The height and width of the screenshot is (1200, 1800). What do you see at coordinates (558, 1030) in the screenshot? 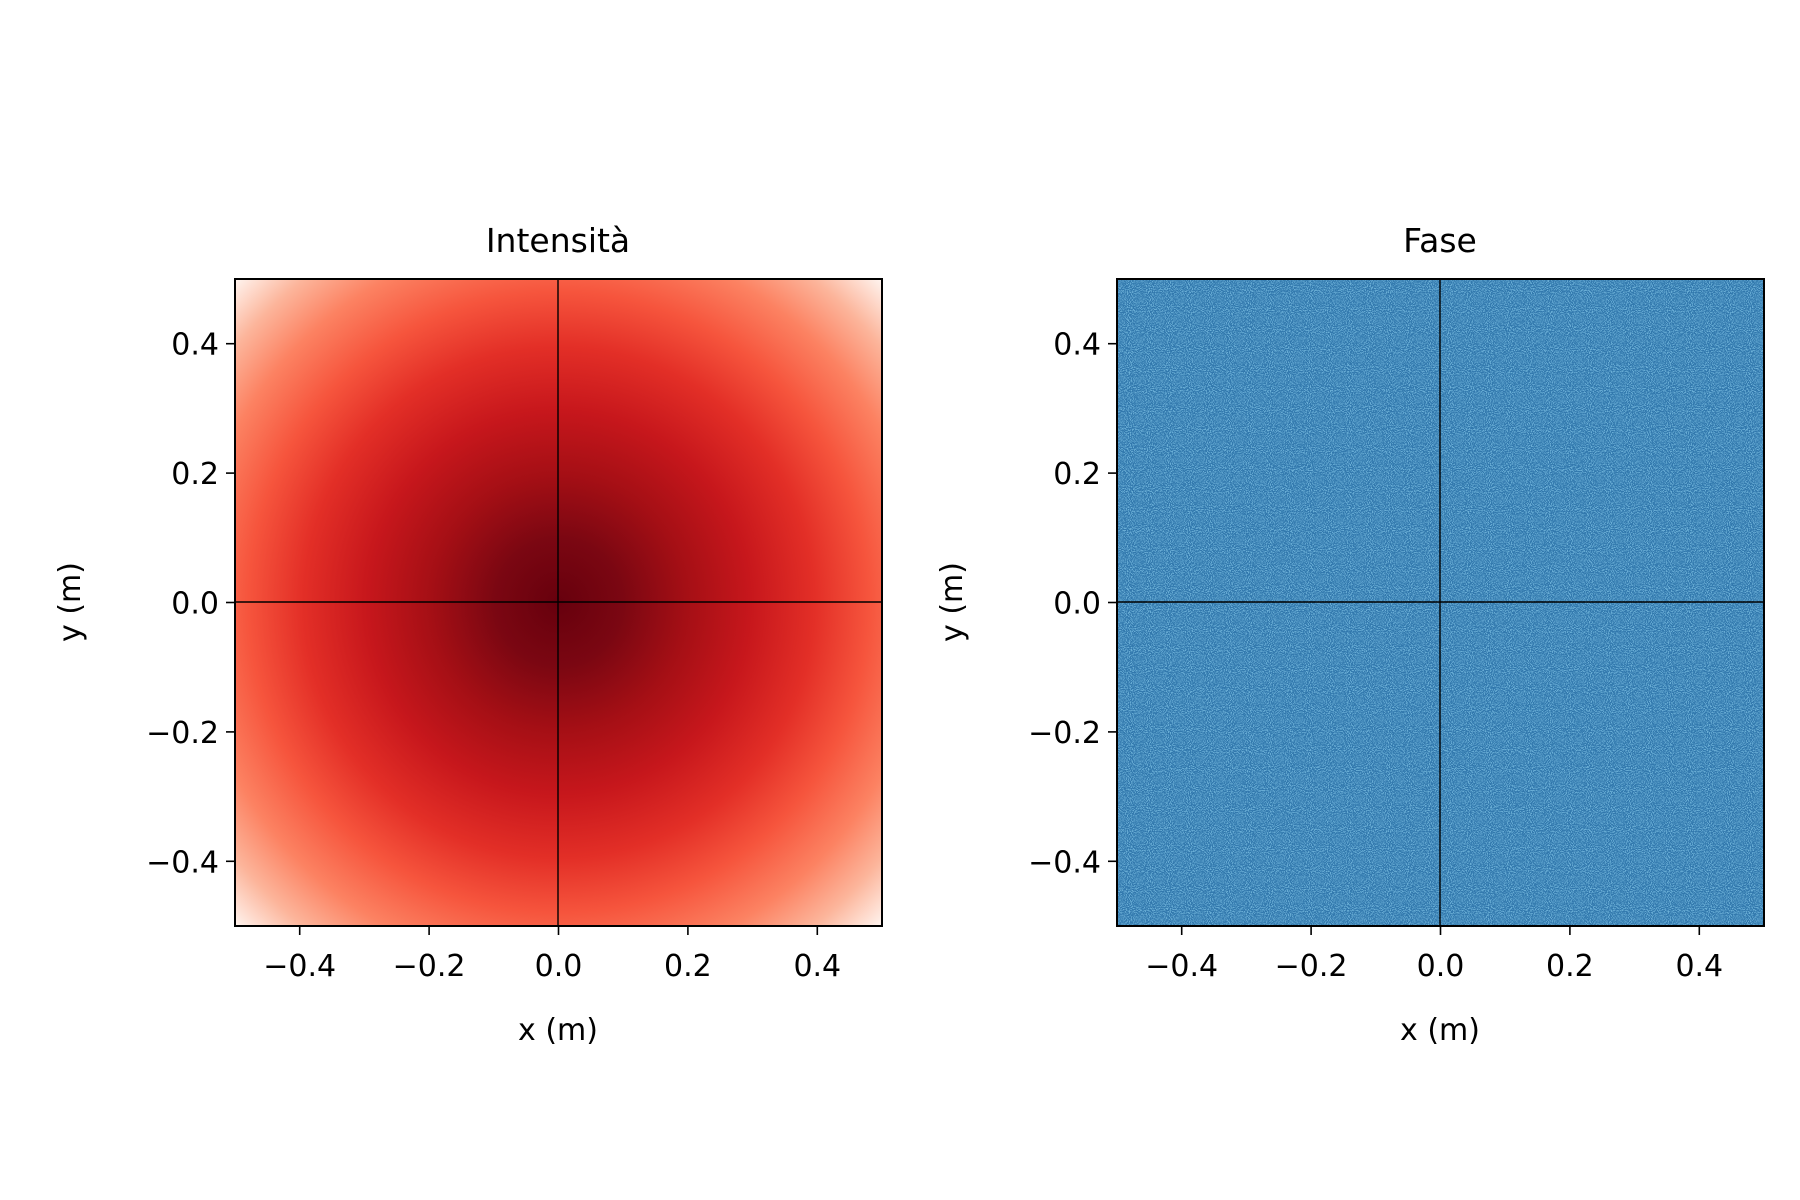
I see `intensity-x-axis-label: x (m)` at bounding box center [558, 1030].